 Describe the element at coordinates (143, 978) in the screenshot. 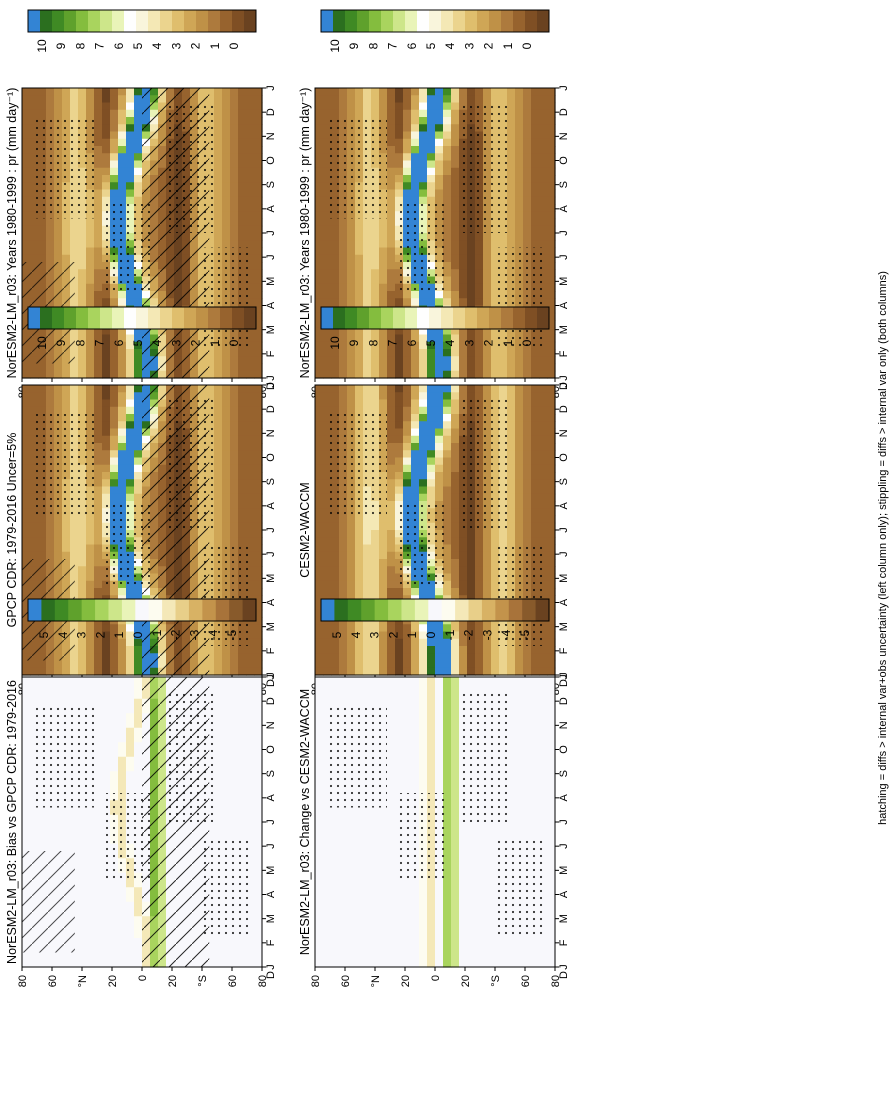

I see `lat-tick-label: 0` at that location.